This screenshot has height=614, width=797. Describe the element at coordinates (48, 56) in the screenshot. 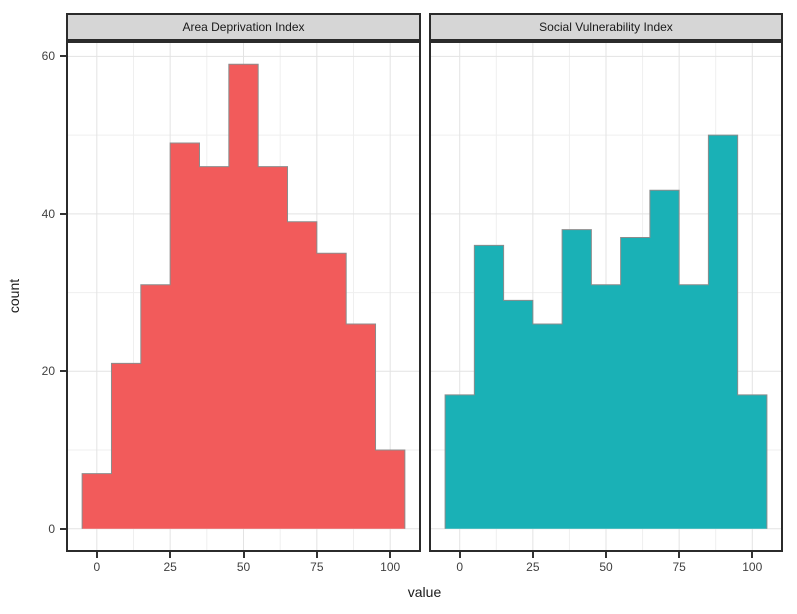

I see `y-tick-label: 60` at that location.